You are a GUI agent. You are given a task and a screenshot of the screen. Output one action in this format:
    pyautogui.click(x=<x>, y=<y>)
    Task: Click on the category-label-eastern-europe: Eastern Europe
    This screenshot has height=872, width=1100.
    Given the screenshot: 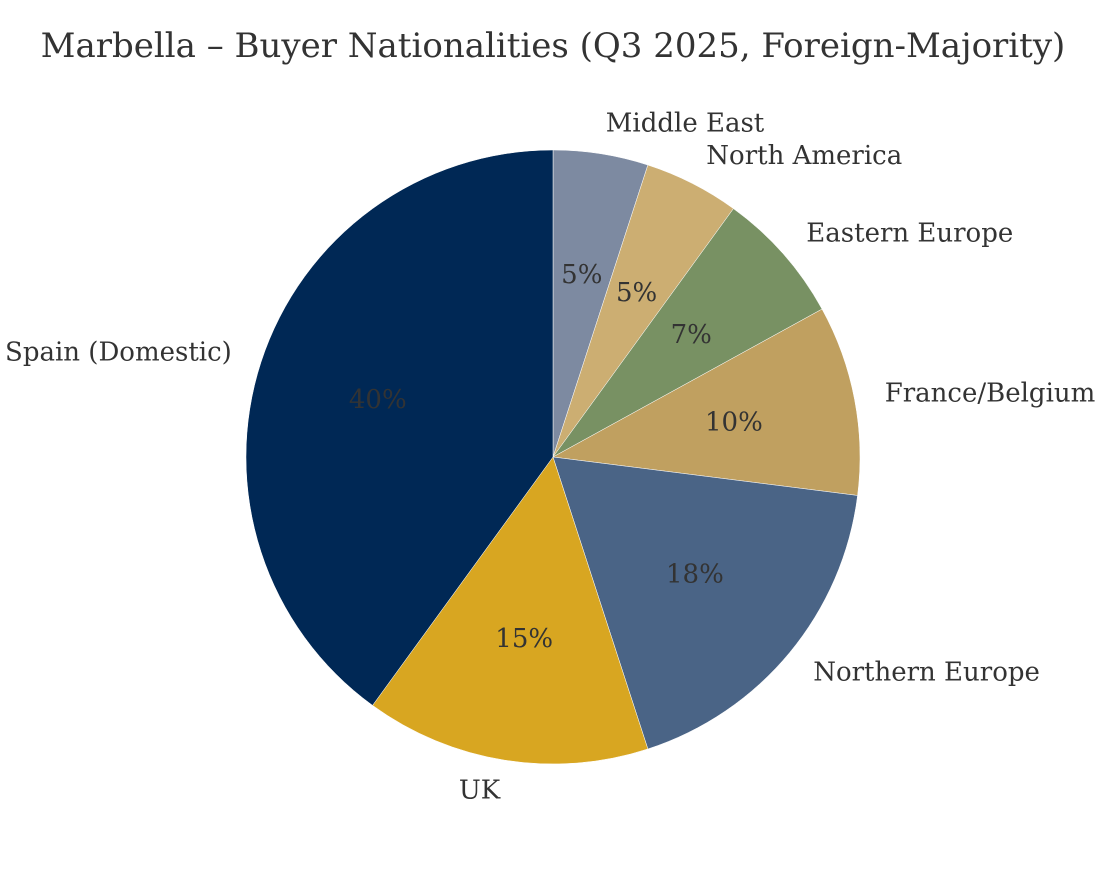 What is the action you would take?
    pyautogui.click(x=909, y=234)
    